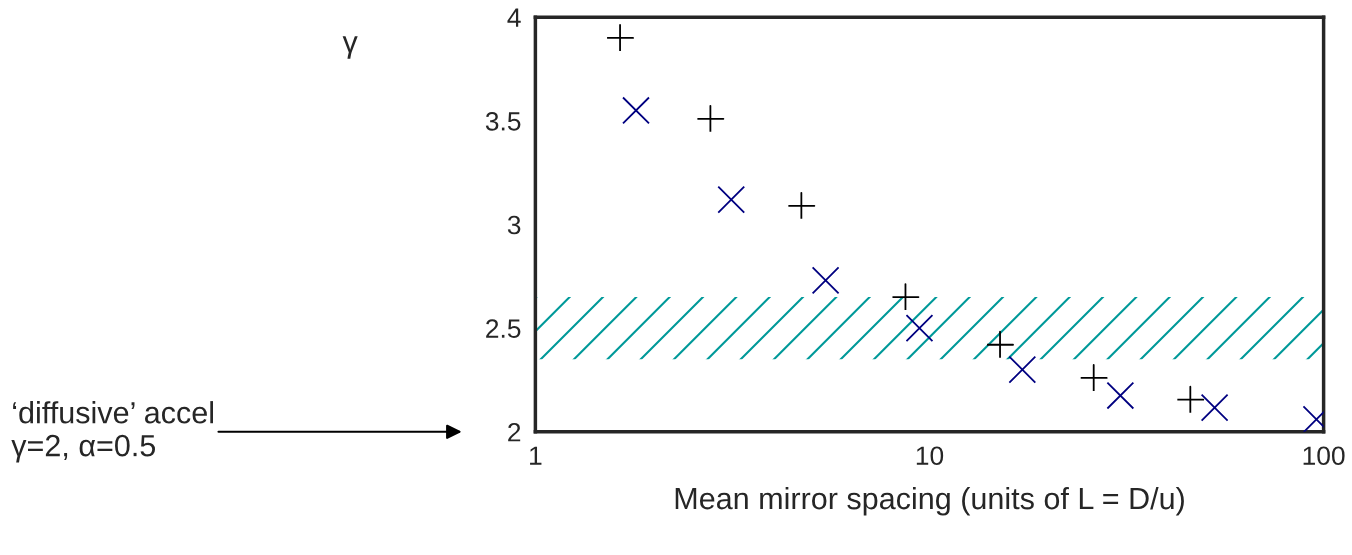  What do you see at coordinates (536, 455) in the screenshot?
I see `x-tick-label: 1` at bounding box center [536, 455].